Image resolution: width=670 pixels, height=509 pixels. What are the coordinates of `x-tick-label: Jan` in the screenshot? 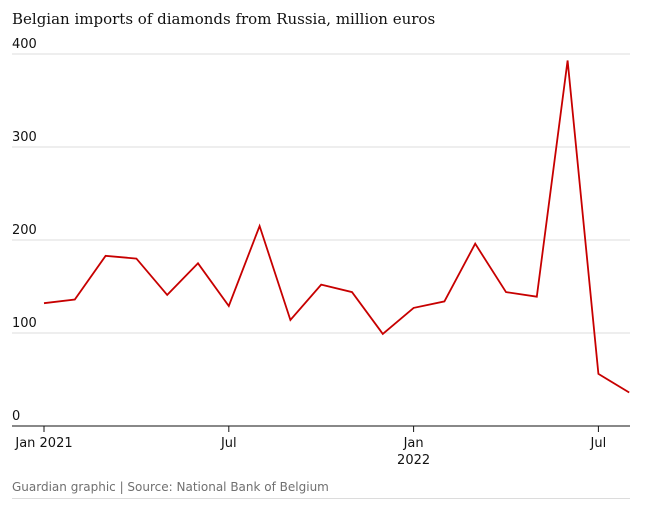 It's located at (413, 443).